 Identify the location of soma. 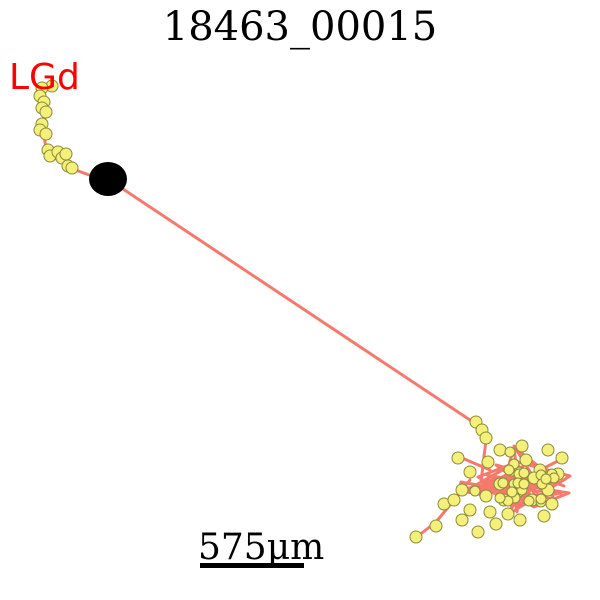
(108, 179).